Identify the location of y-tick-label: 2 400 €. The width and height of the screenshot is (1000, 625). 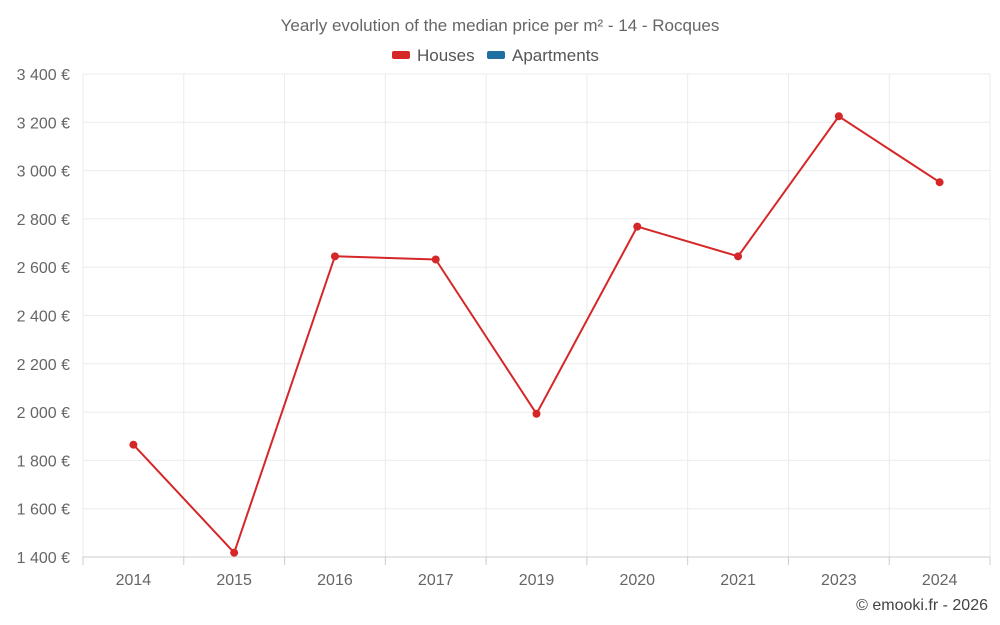
(43, 317).